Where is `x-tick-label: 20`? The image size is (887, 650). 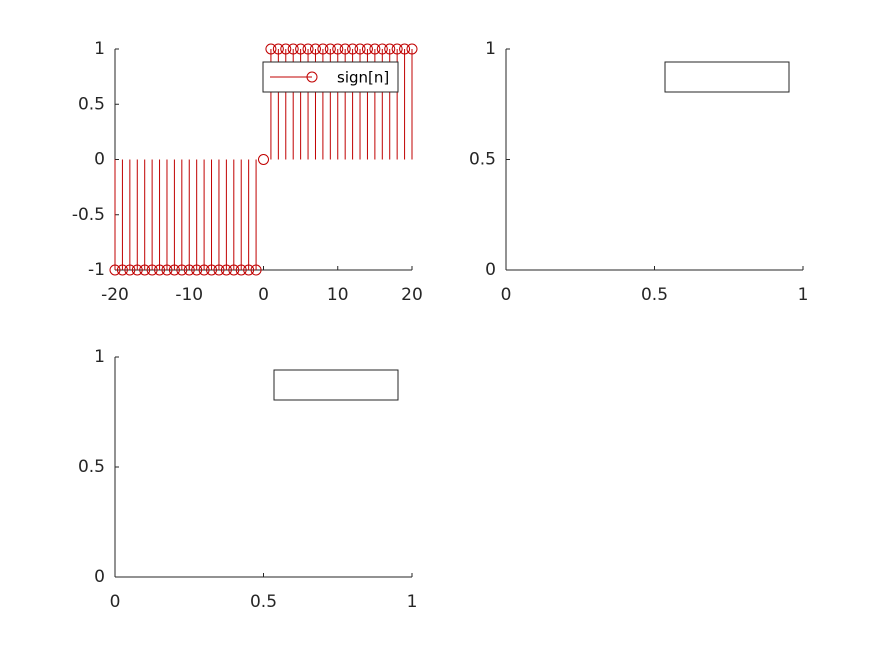 x-tick-label: 20 is located at coordinates (412, 295).